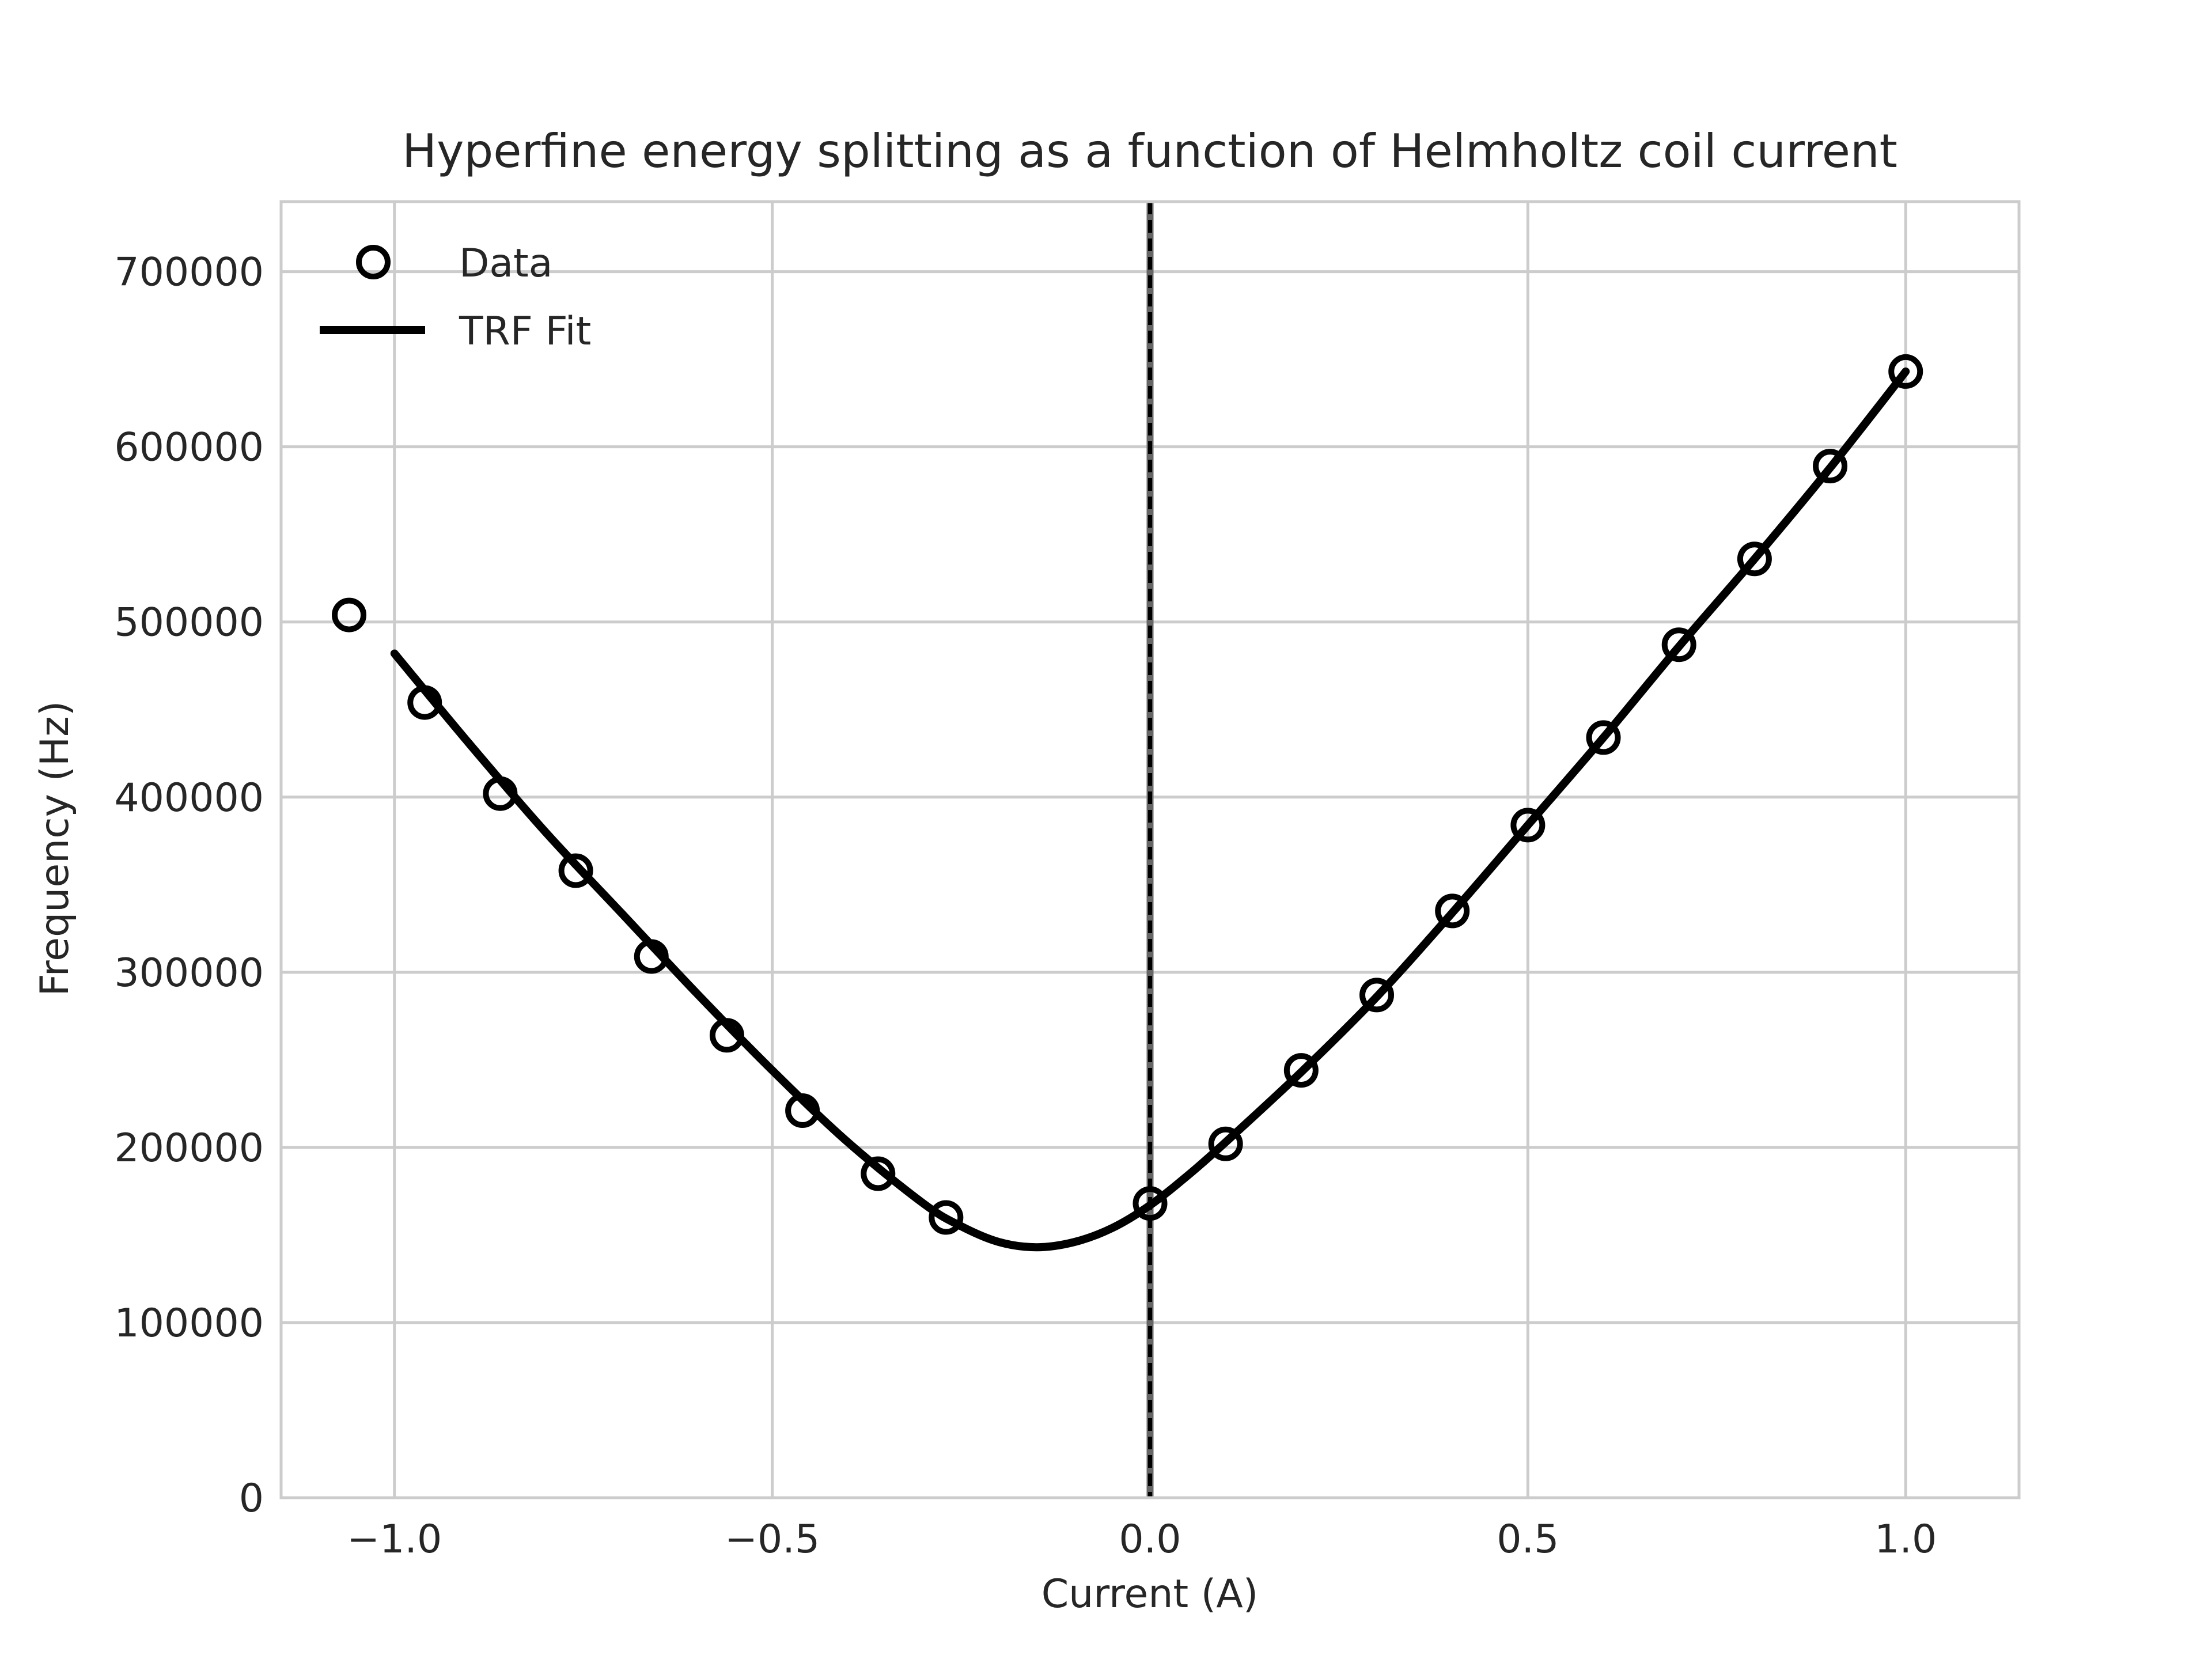  Describe the element at coordinates (189, 273) in the screenshot. I see `y-tick-label: 700000` at that location.